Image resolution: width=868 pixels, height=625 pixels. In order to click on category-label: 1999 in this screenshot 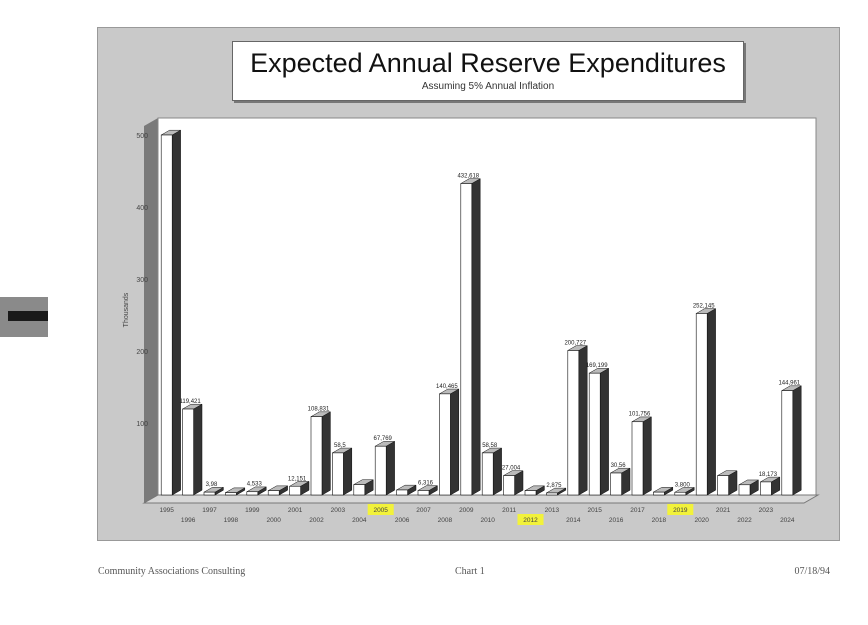, I will do `click(252, 510)`.